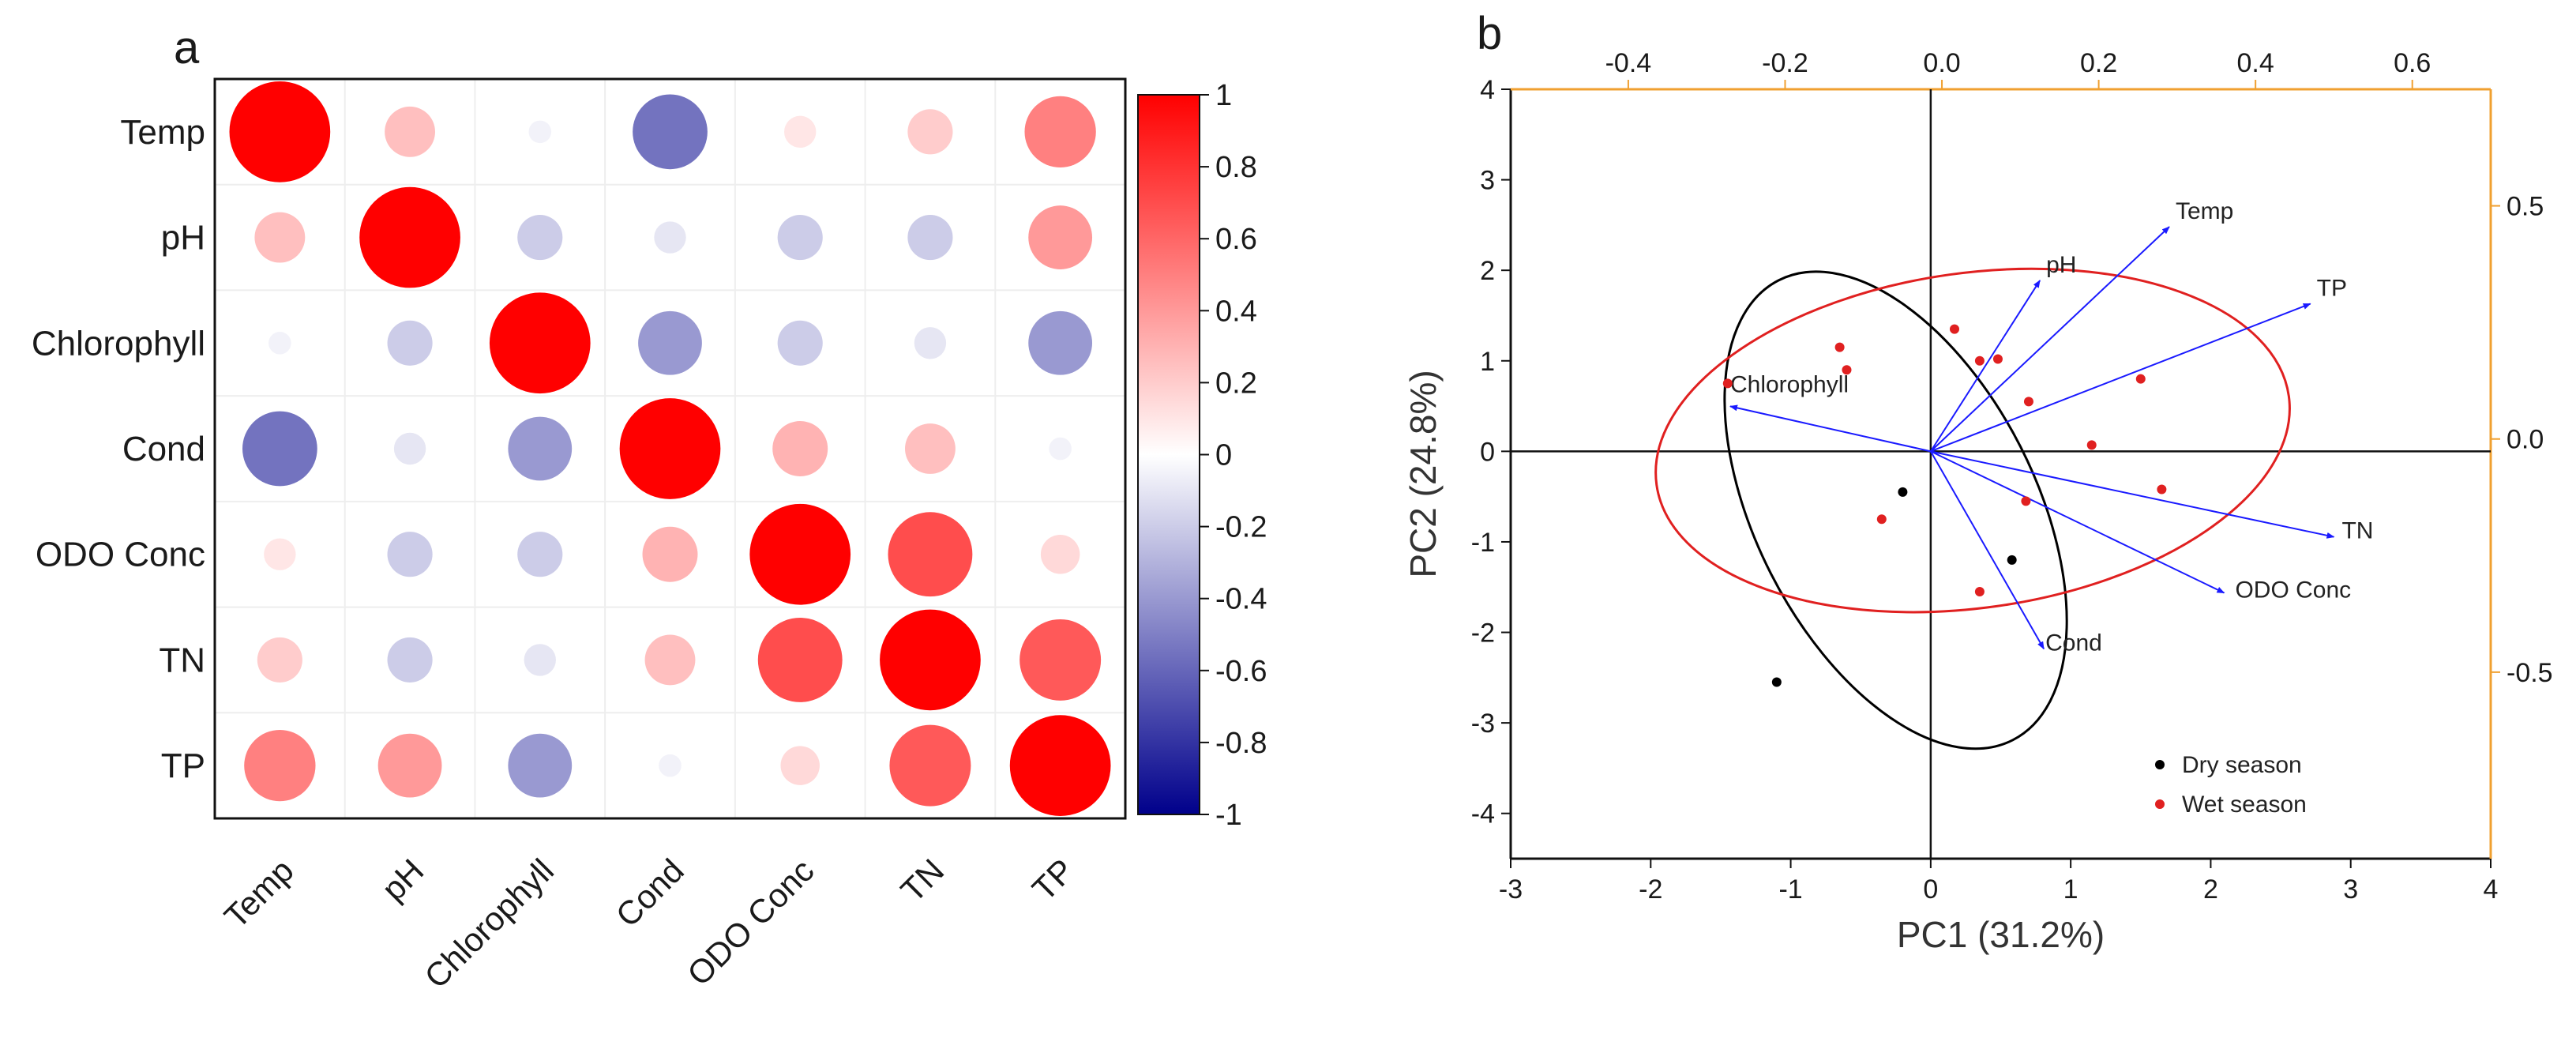  I want to click on corr-circle-odo-conc-tn, so click(930, 554).